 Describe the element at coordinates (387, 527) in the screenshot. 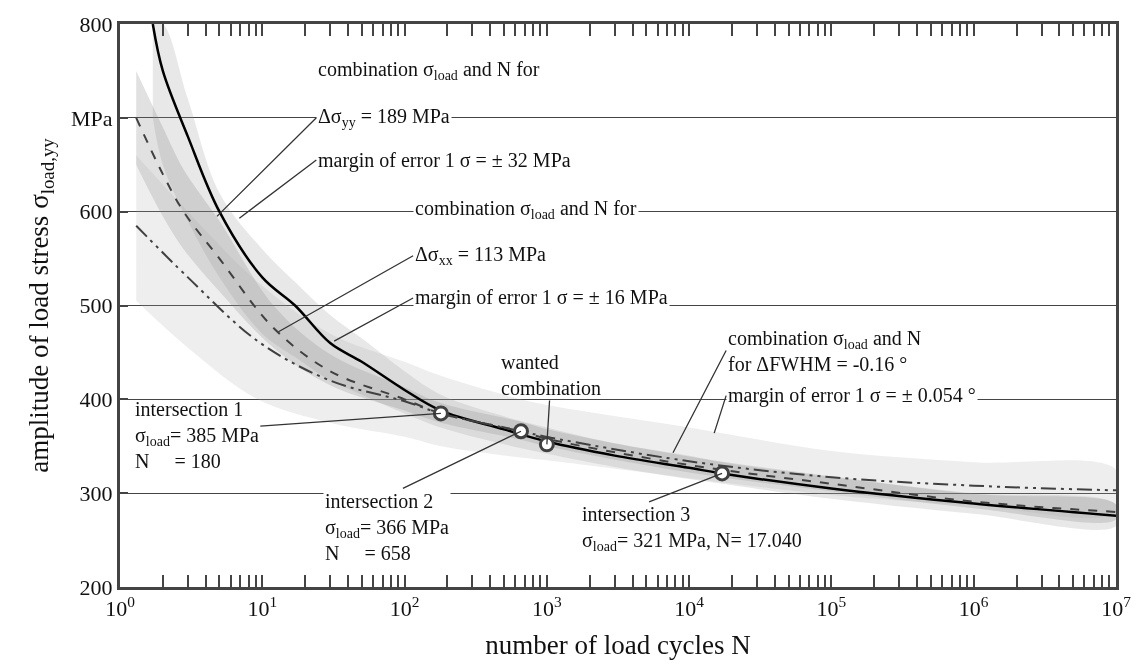

I see `annotation: intersection 2 σ$_{load}$= 366 MPa N = 658` at that location.